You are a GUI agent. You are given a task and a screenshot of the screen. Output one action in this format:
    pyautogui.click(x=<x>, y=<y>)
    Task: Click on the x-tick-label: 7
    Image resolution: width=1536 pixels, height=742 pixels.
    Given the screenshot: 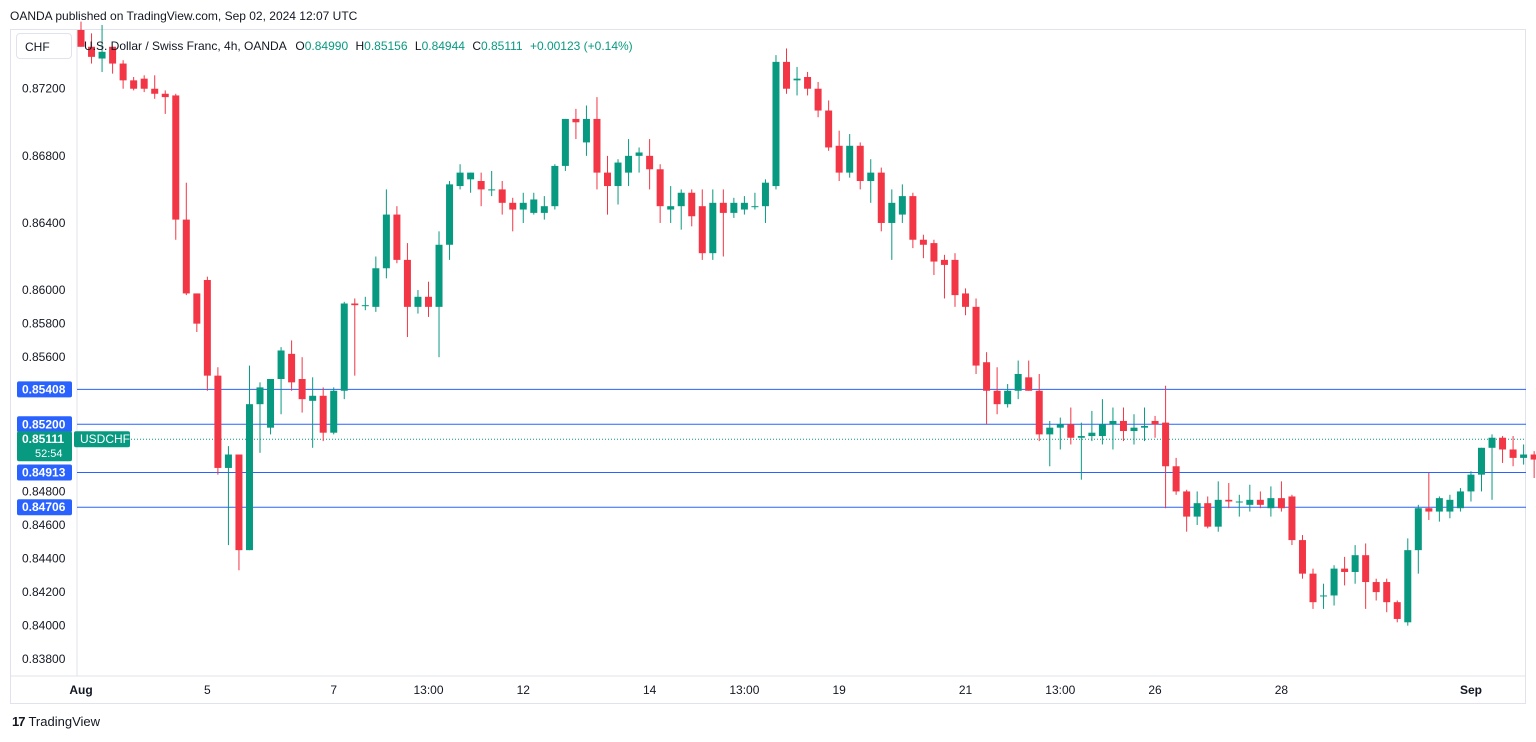 What is the action you would take?
    pyautogui.click(x=333, y=690)
    